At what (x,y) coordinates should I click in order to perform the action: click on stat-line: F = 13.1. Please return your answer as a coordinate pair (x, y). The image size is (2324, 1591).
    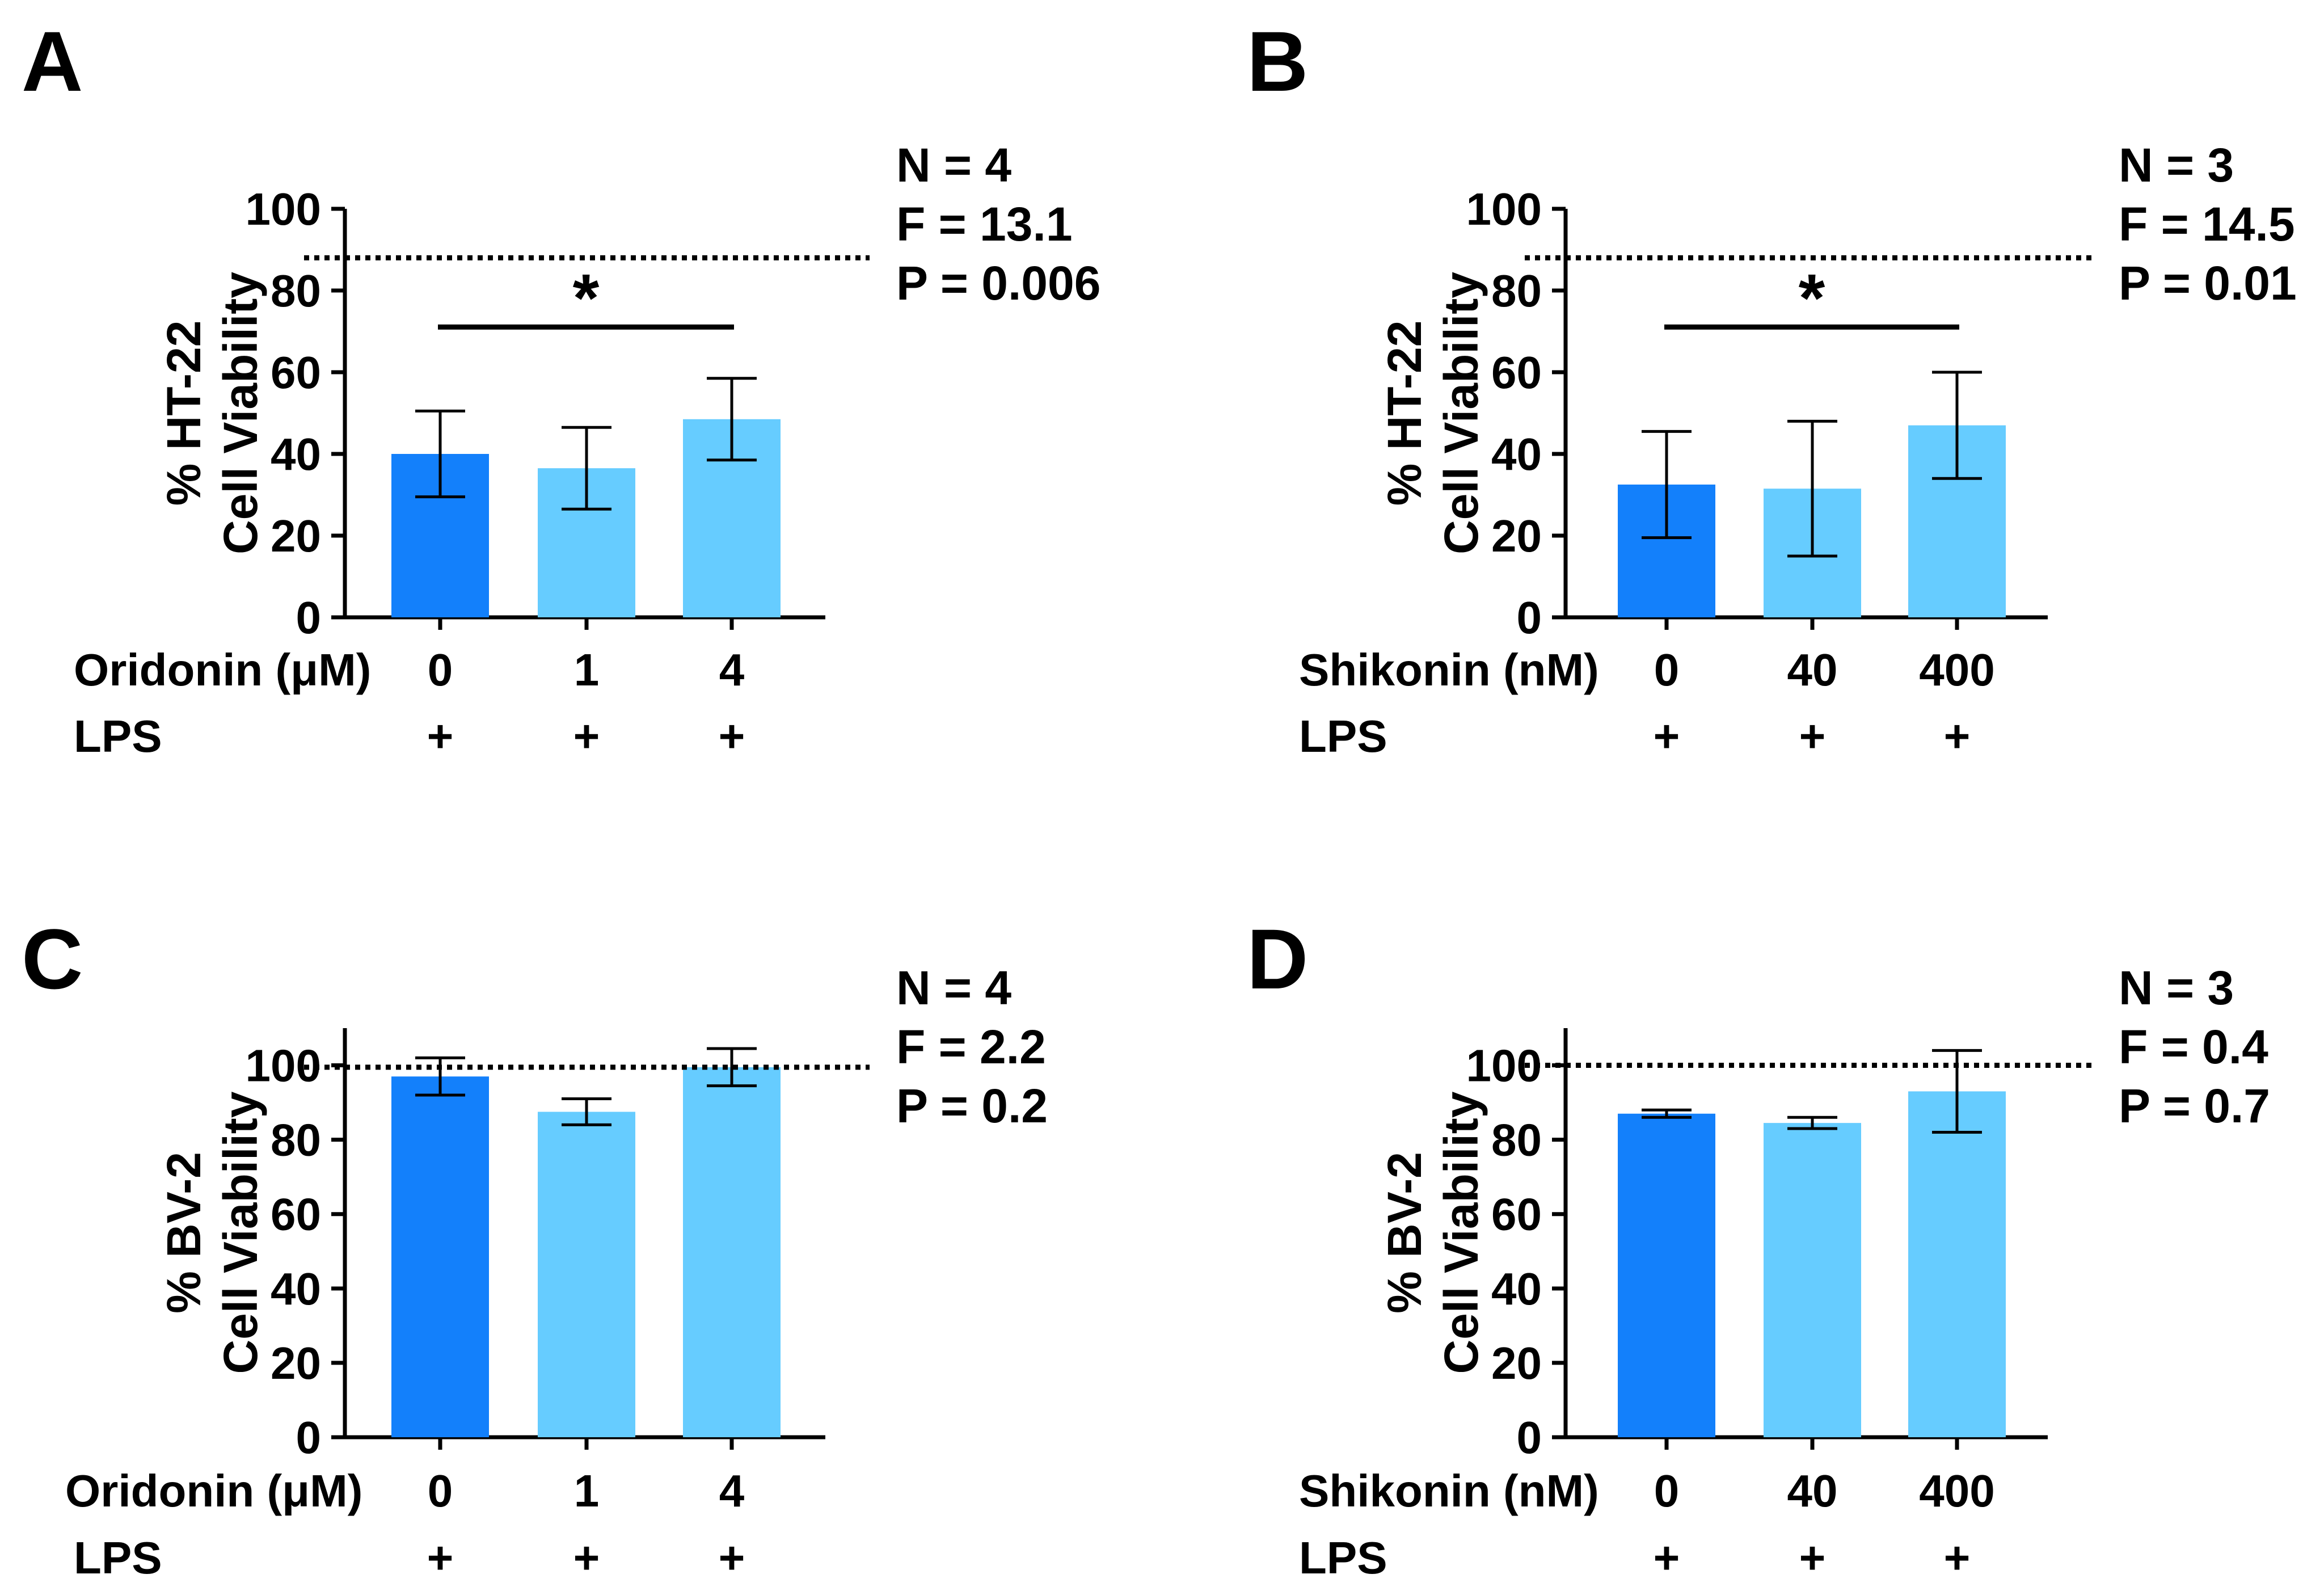
    Looking at the image, I should click on (984, 224).